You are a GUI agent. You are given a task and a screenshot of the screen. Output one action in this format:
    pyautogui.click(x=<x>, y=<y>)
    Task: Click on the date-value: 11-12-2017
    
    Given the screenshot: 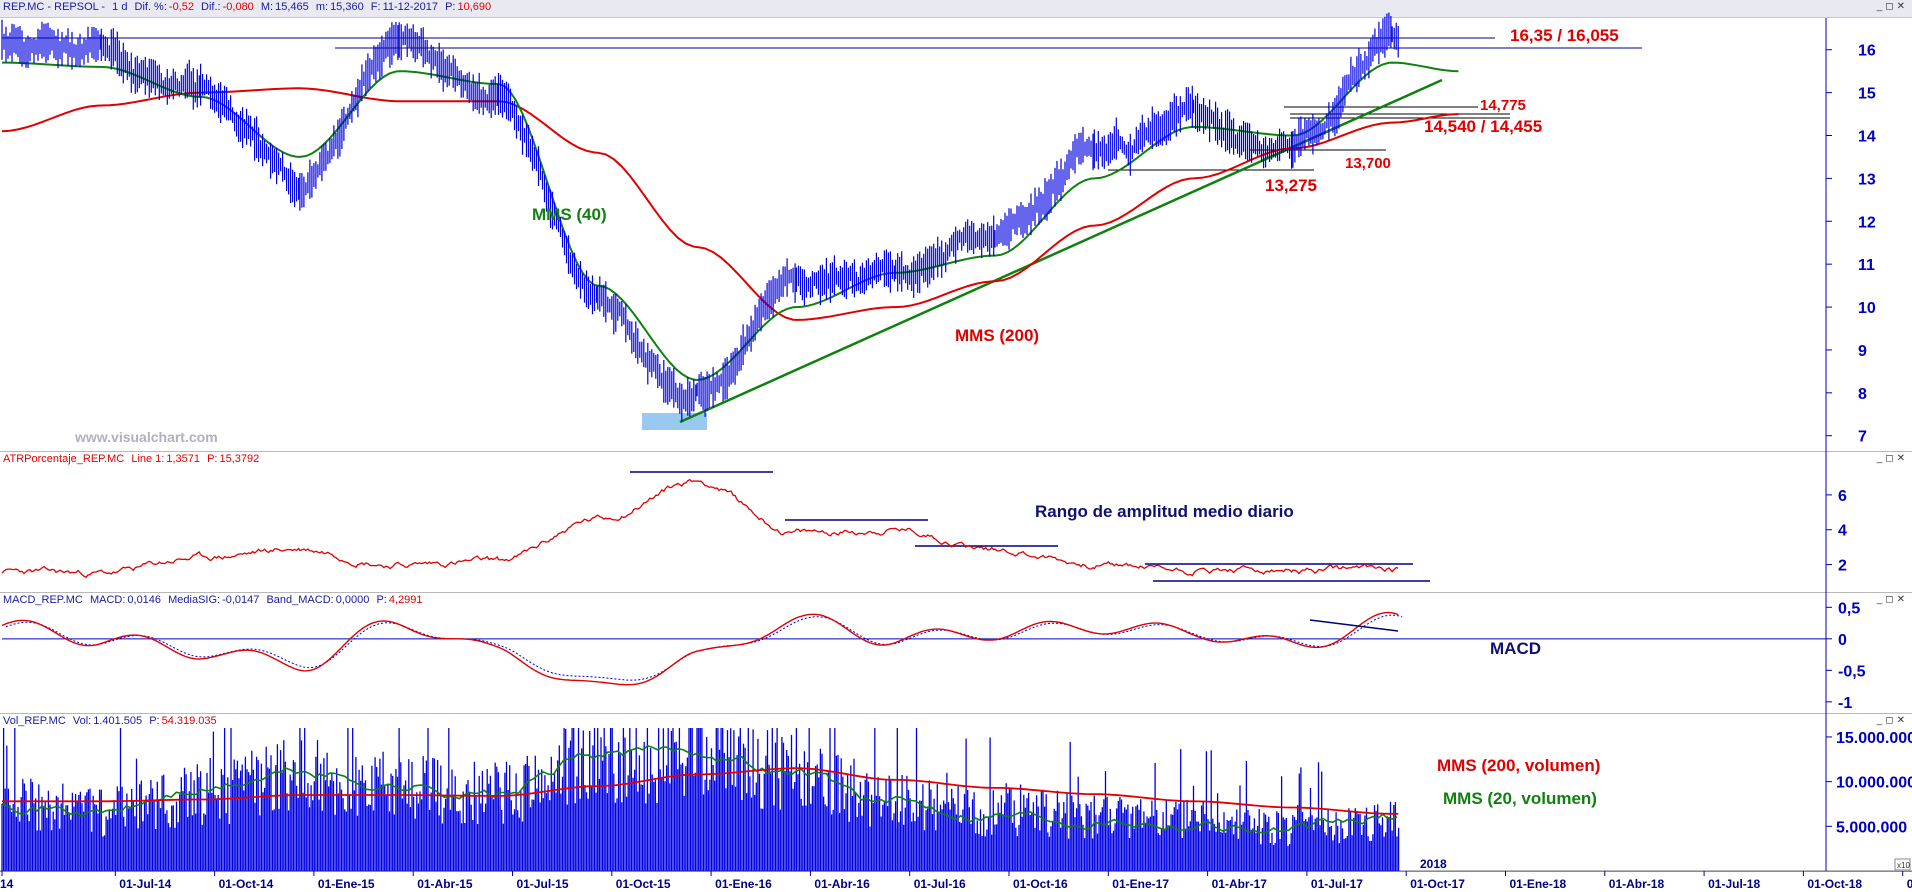 What is the action you would take?
    pyautogui.click(x=410, y=7)
    